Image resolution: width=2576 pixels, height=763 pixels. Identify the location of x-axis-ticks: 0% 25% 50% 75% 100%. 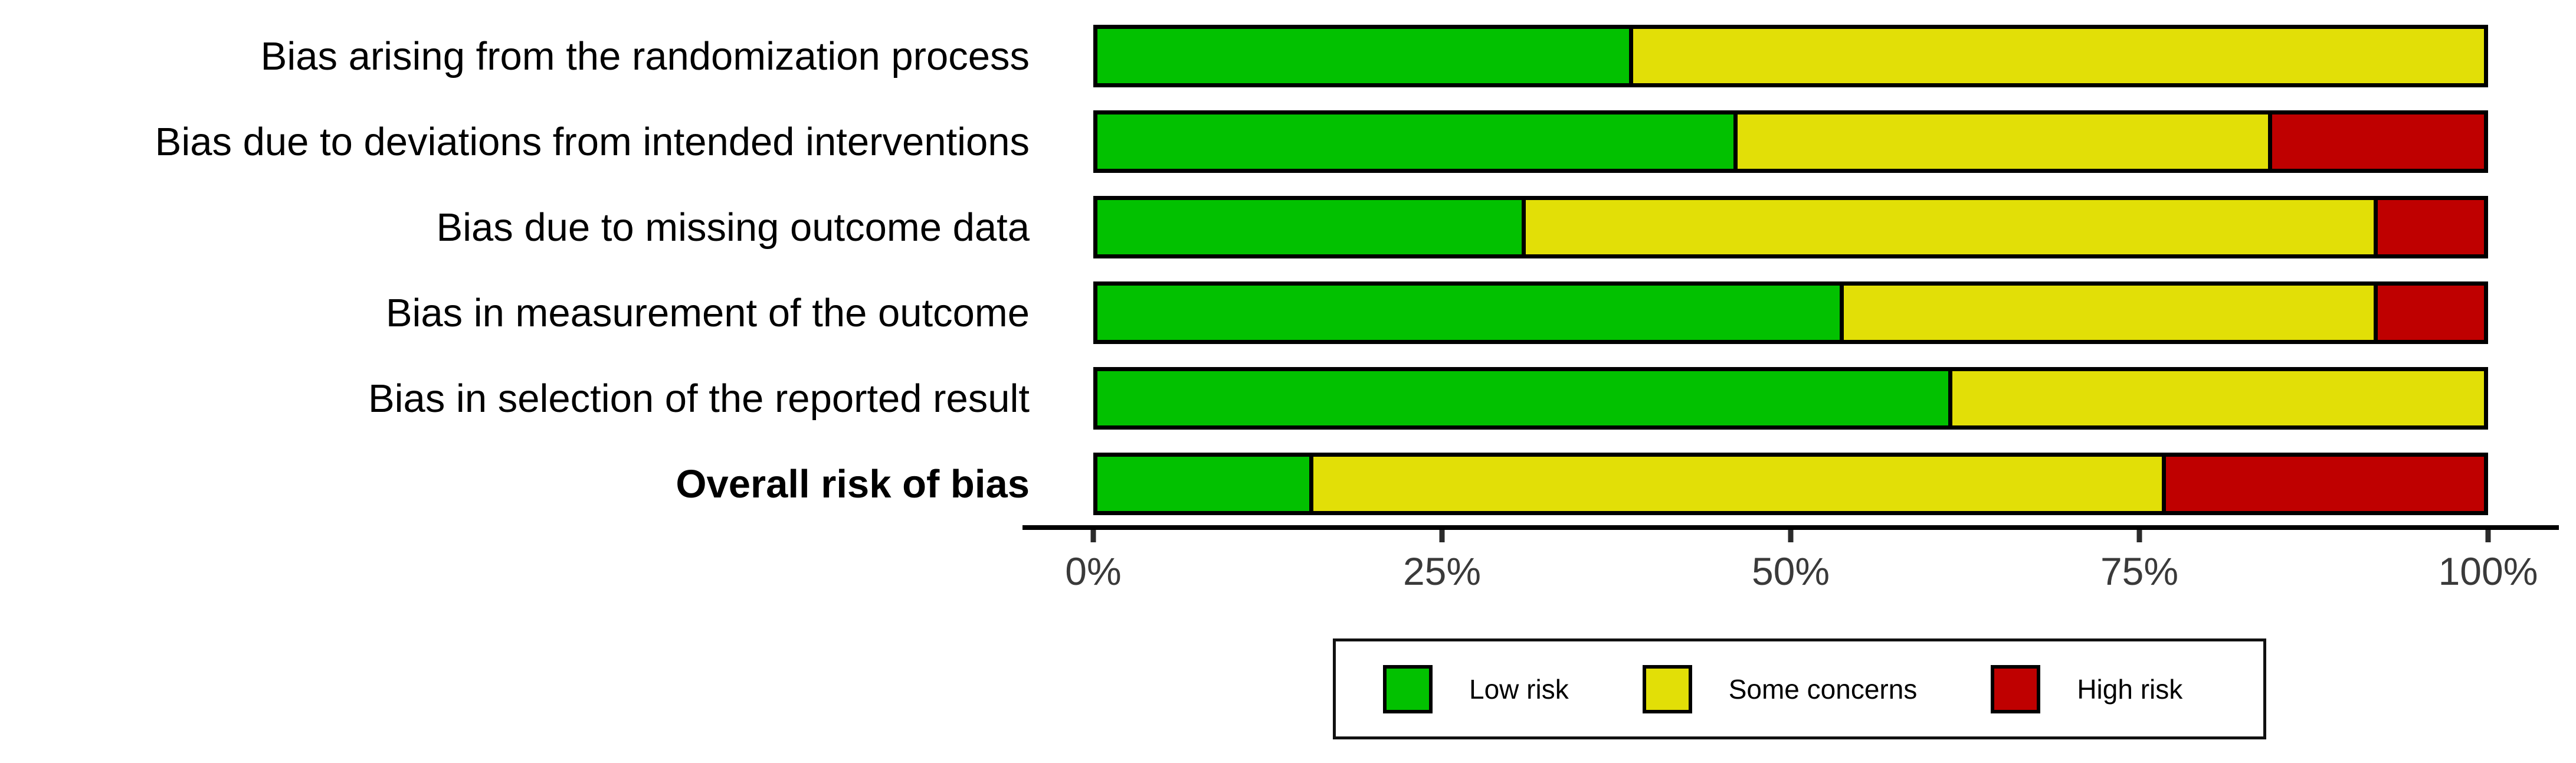
(1801, 565).